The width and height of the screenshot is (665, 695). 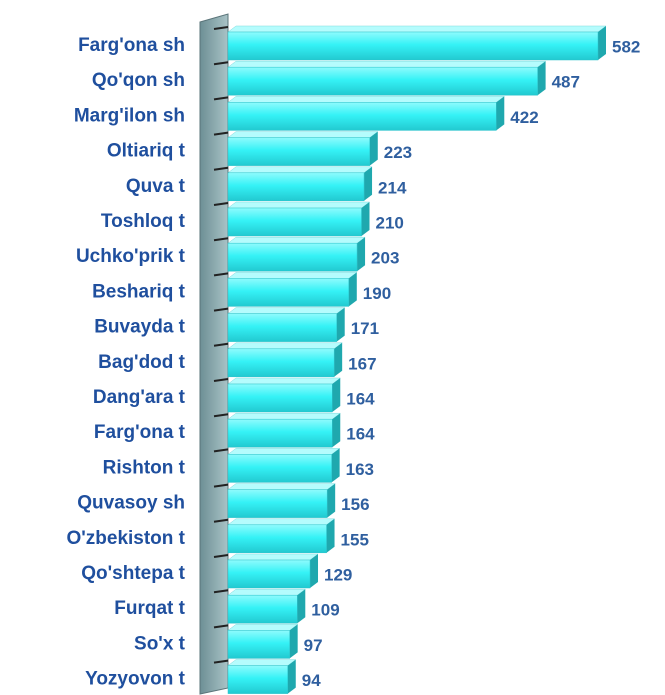 I want to click on value-label: 223, so click(x=398, y=152).